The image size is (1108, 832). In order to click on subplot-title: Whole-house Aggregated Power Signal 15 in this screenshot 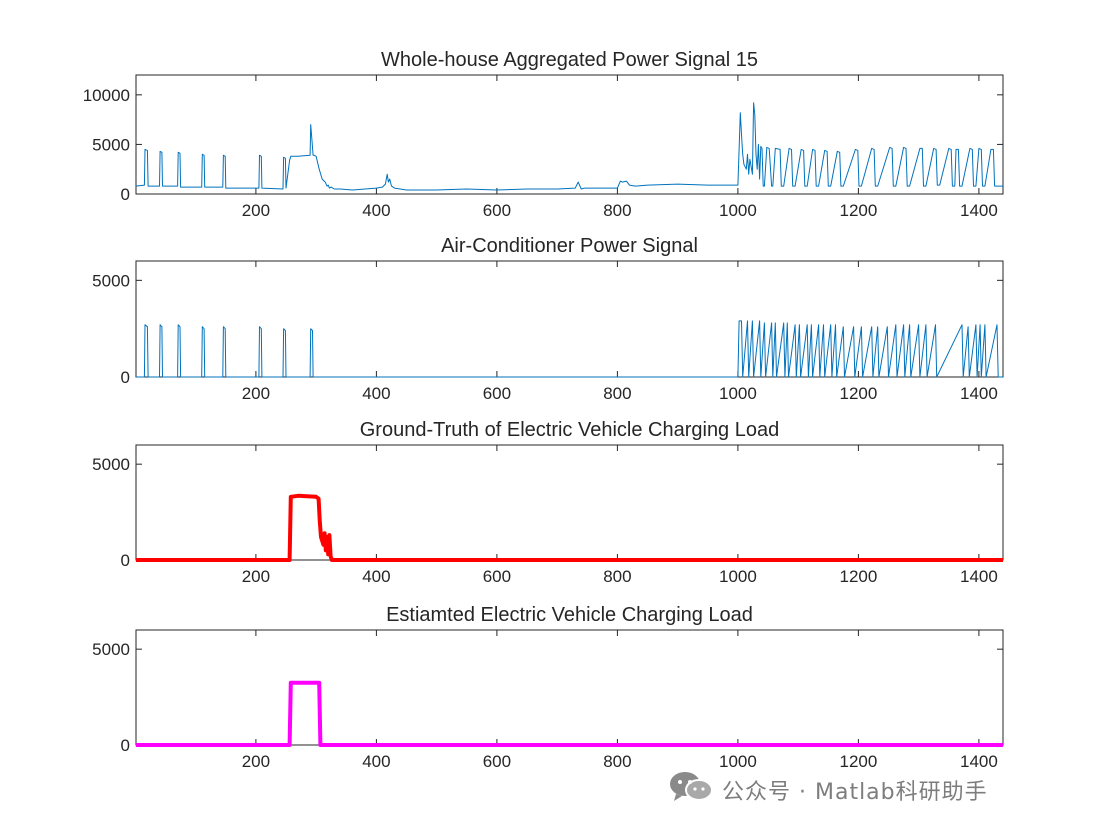, I will do `click(569, 60)`.